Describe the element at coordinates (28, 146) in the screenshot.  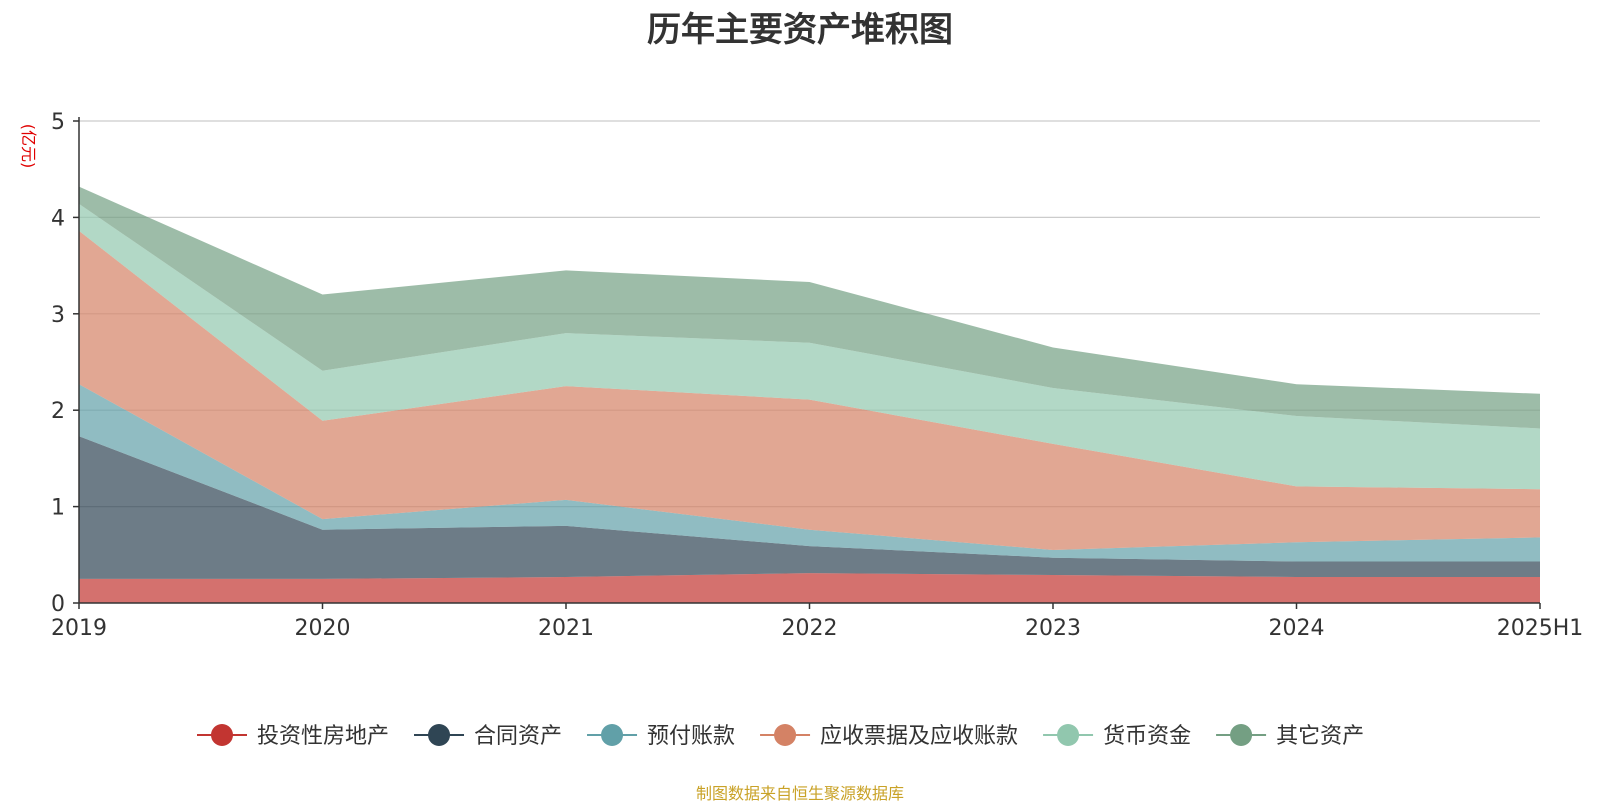
I see `y-axis-label: (亿元)` at that location.